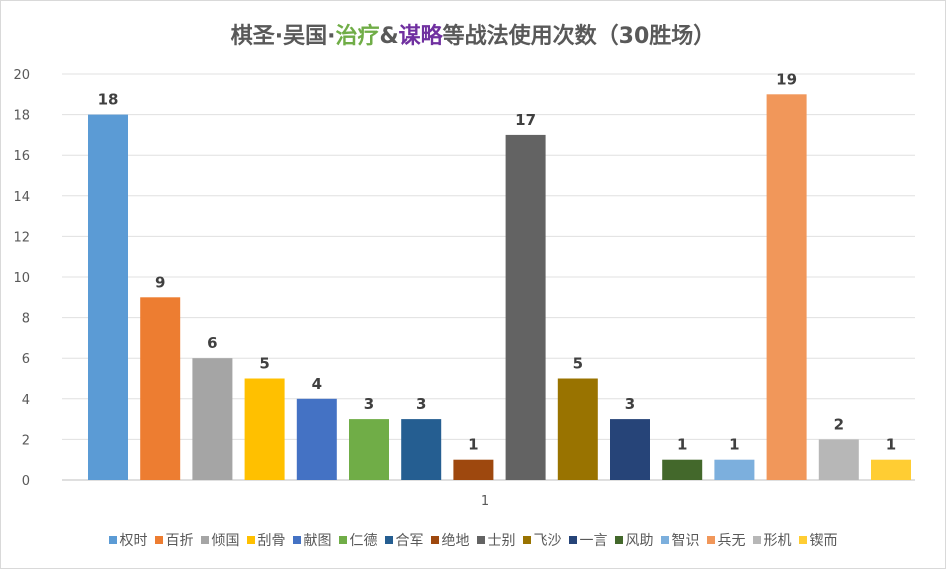  Describe the element at coordinates (777, 541) in the screenshot. I see `legend-label: 形机` at that location.